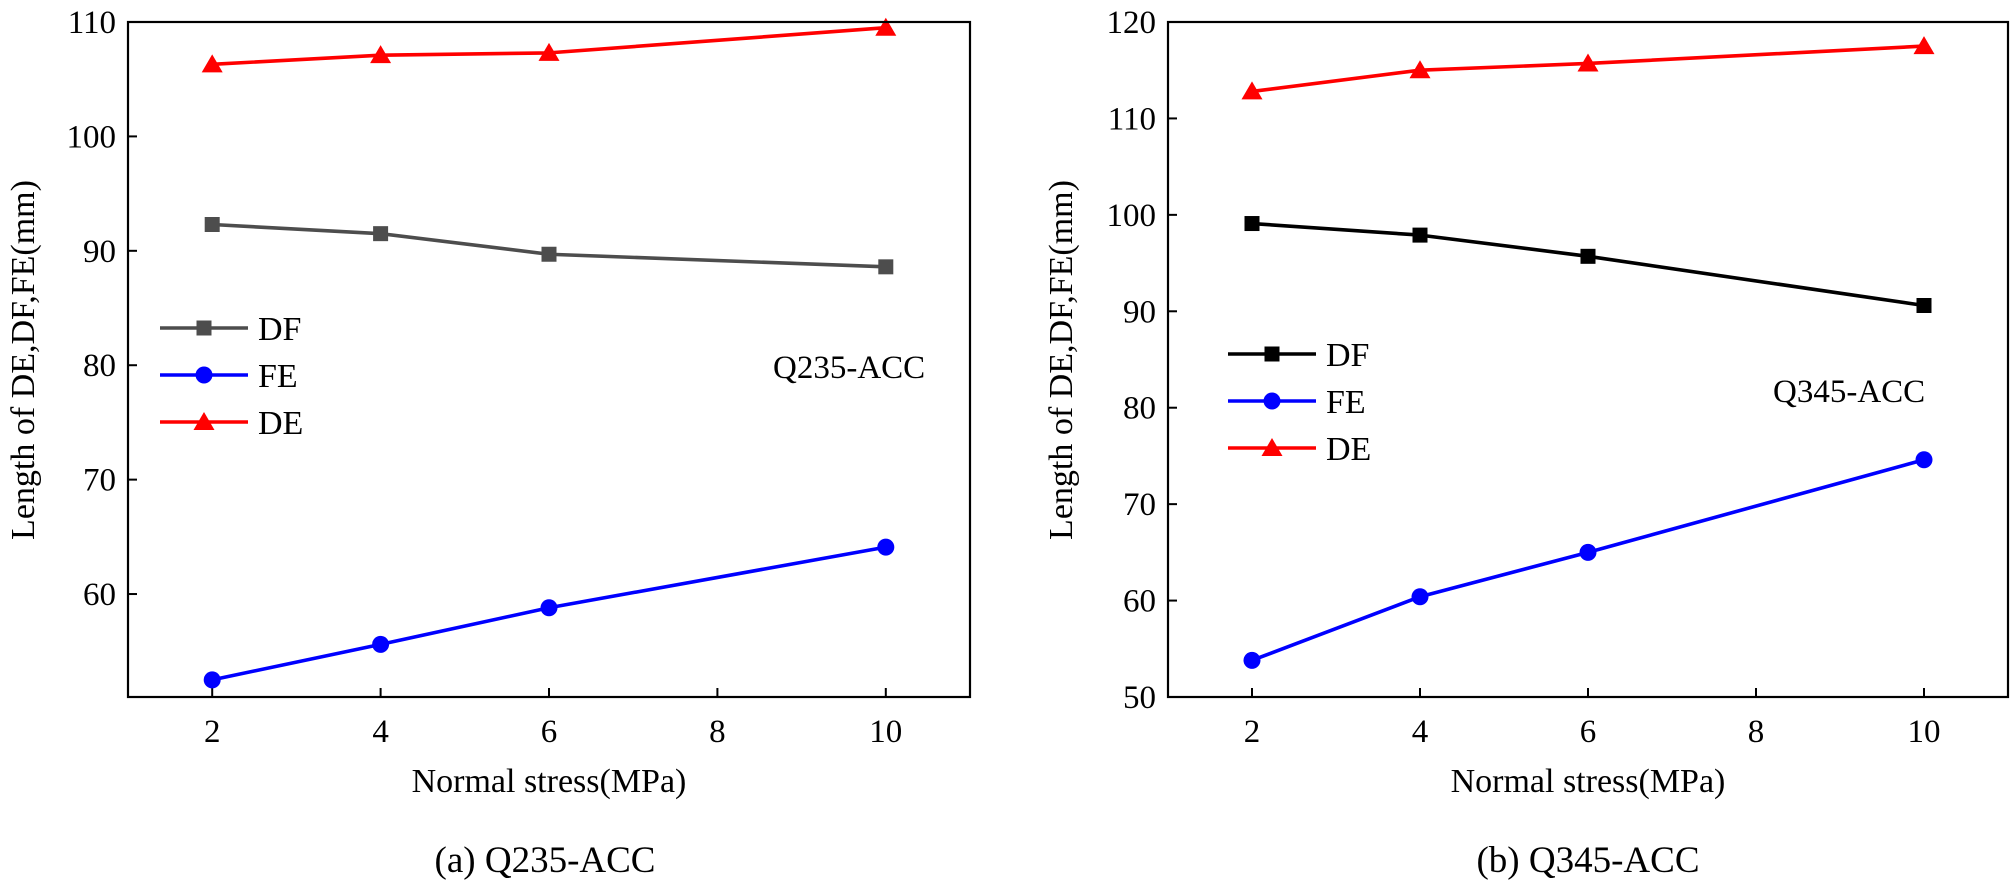 The width and height of the screenshot is (2011, 892). I want to click on x-tick-label-b: 4, so click(1420, 732).